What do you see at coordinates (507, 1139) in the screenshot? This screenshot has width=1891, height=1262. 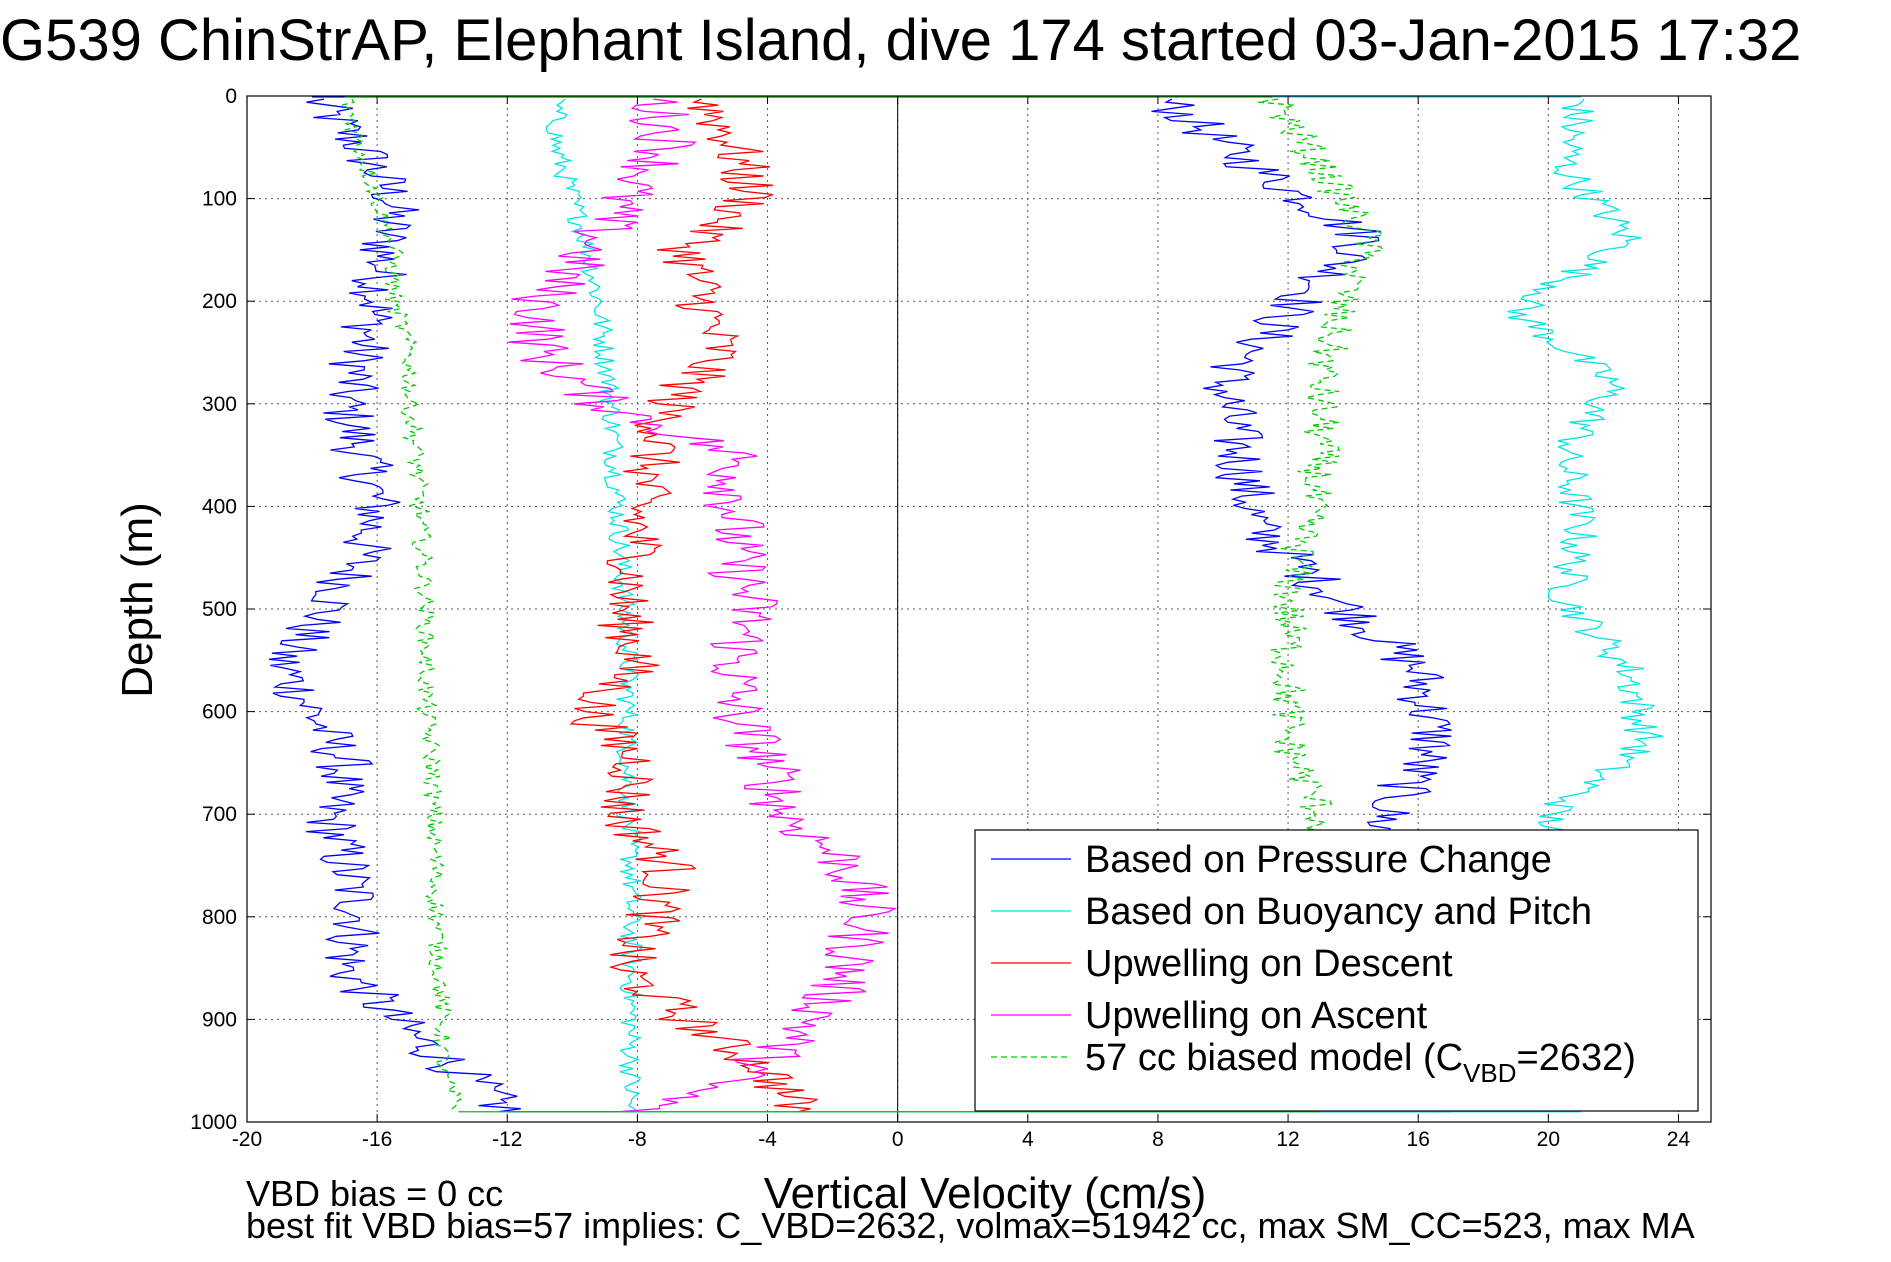 I see `x-tick-label: -12` at bounding box center [507, 1139].